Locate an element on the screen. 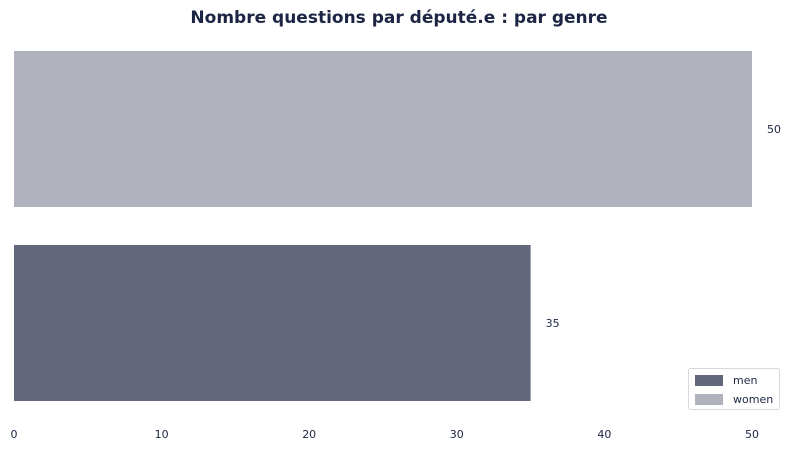 Image resolution: width=798 pixels, height=451 pixels. x-tick-label: 20 is located at coordinates (309, 434).